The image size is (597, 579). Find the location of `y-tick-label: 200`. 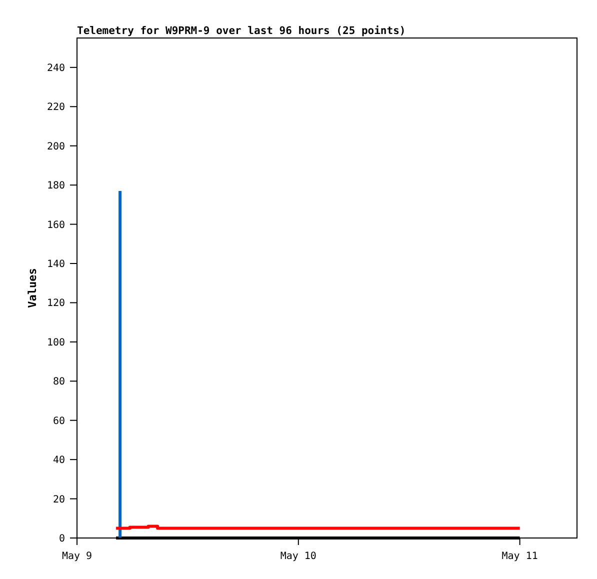

y-tick-label: 200 is located at coordinates (55, 146).